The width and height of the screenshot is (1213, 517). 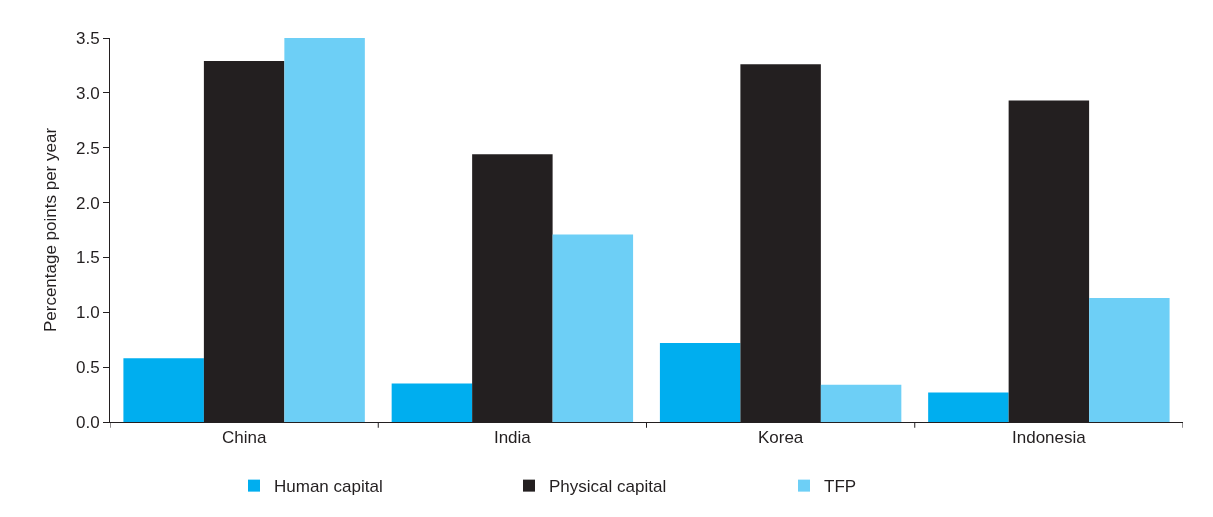 What do you see at coordinates (608, 487) in the screenshot?
I see `legend-label: Physical capital` at bounding box center [608, 487].